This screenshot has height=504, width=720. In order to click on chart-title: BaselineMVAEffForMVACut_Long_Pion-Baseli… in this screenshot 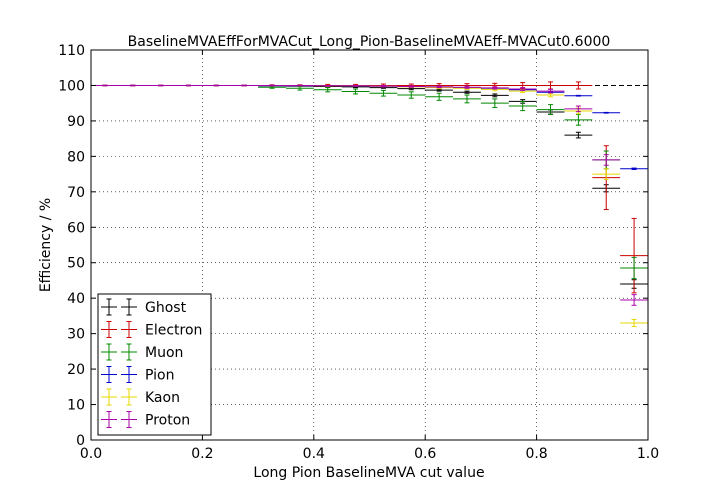, I will do `click(369, 42)`.